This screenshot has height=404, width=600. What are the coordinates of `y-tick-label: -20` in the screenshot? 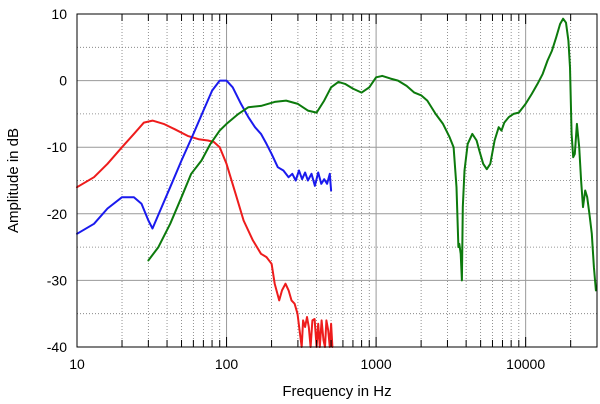 It's located at (57, 214).